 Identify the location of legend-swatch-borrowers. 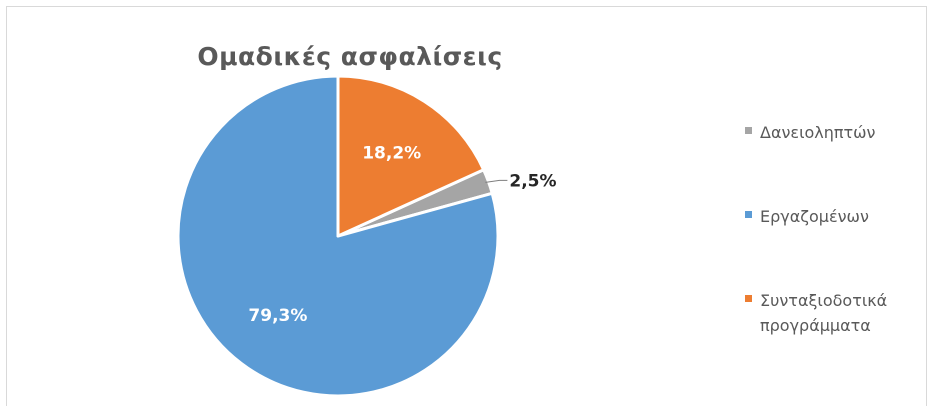
(748, 130).